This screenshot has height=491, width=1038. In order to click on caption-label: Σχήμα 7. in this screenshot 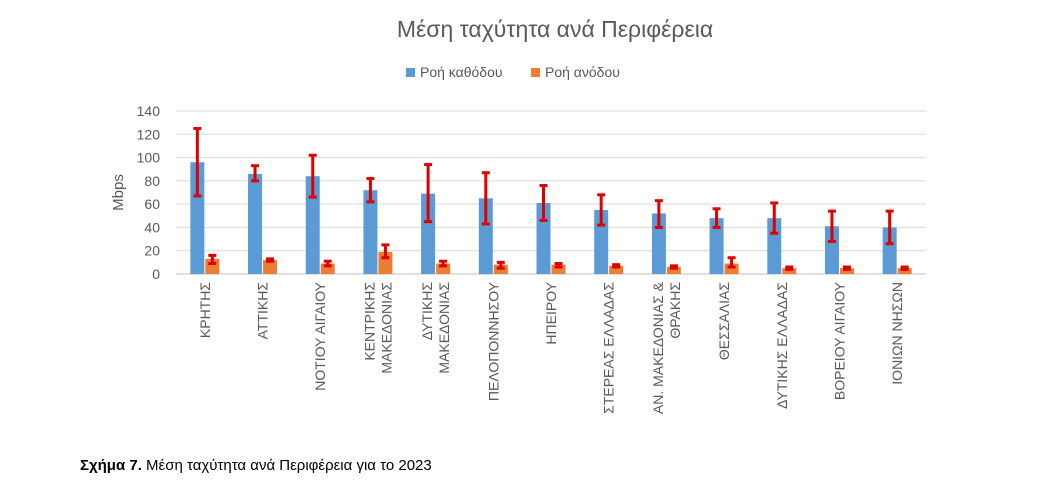, I will do `click(111, 465)`.